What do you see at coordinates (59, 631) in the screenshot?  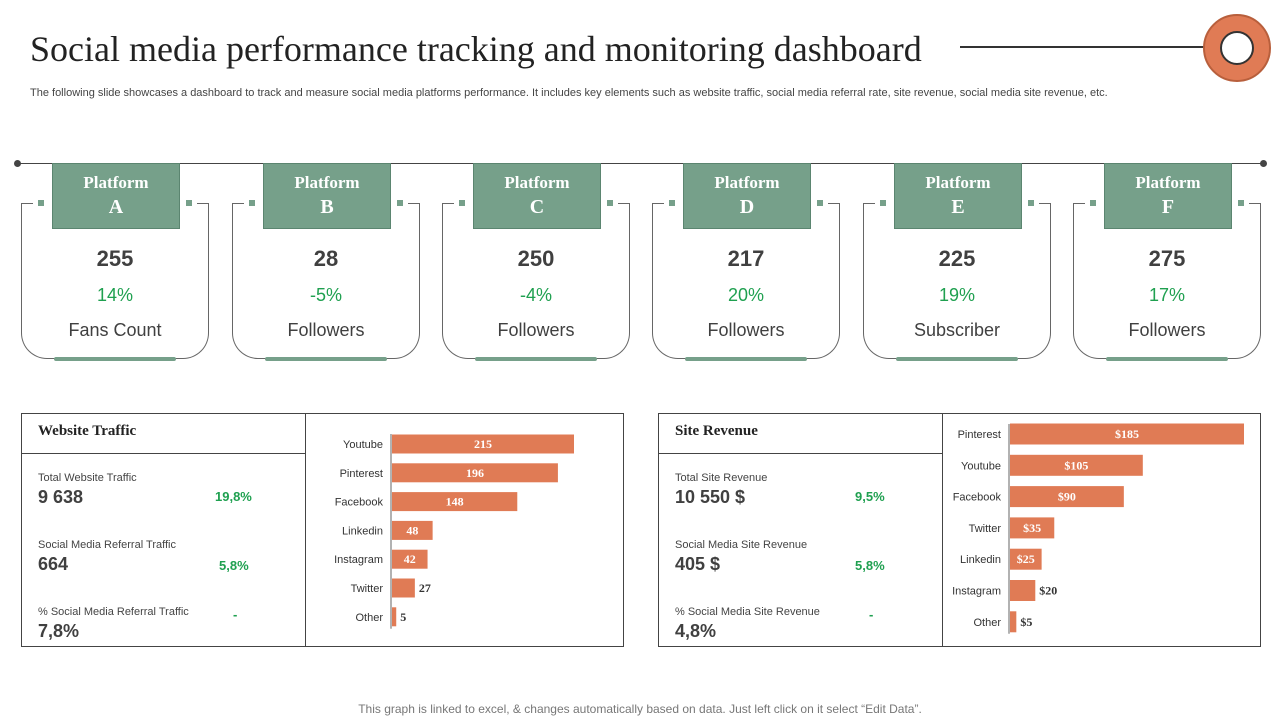 I see `metric-value: 7,8%` at bounding box center [59, 631].